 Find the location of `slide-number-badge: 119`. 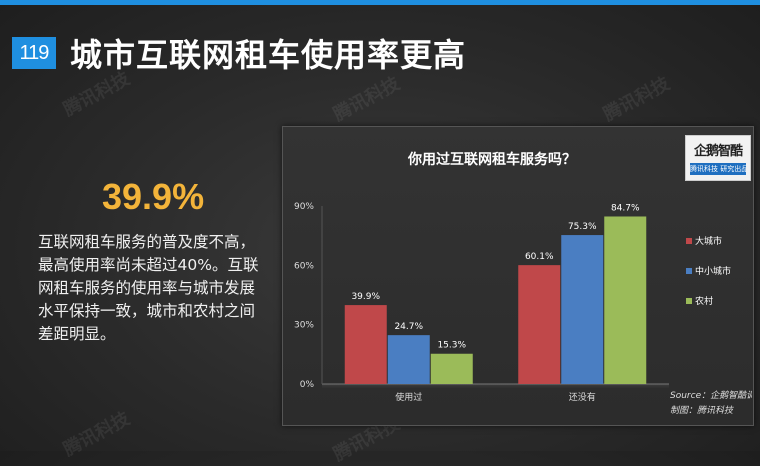

slide-number-badge: 119 is located at coordinates (34, 53).